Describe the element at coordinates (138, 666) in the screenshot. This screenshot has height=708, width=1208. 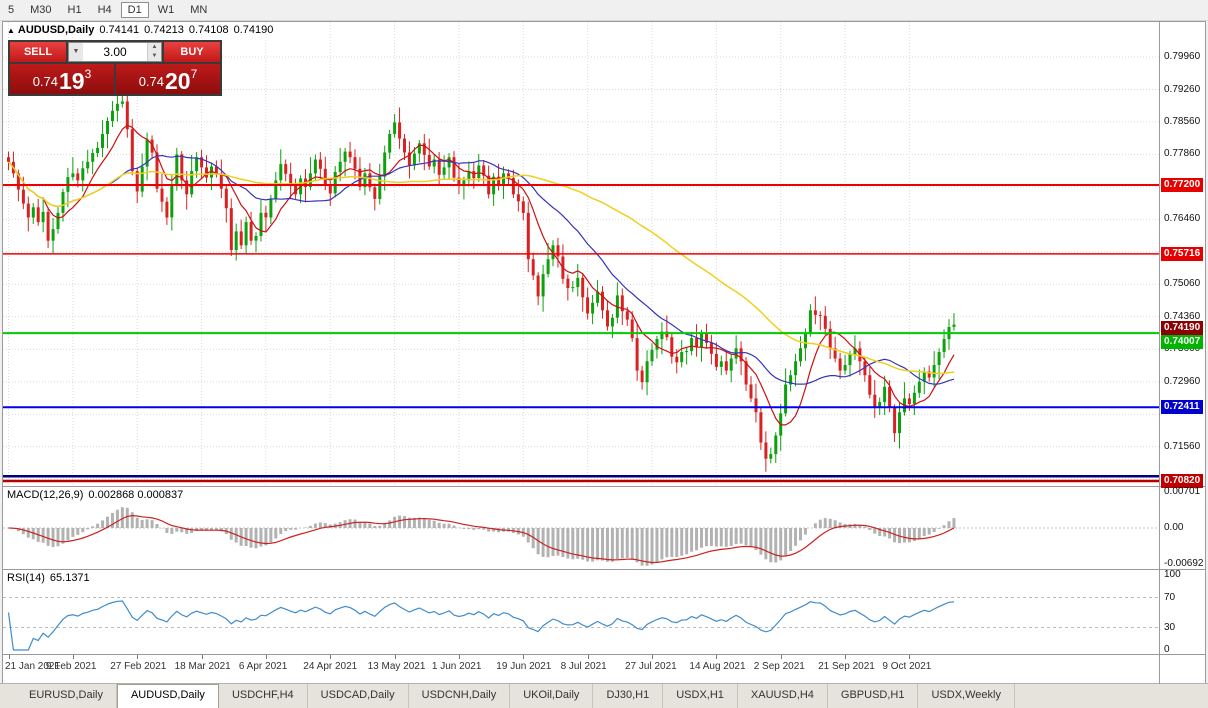
I see `date-label: 27 Feb 2021` at that location.